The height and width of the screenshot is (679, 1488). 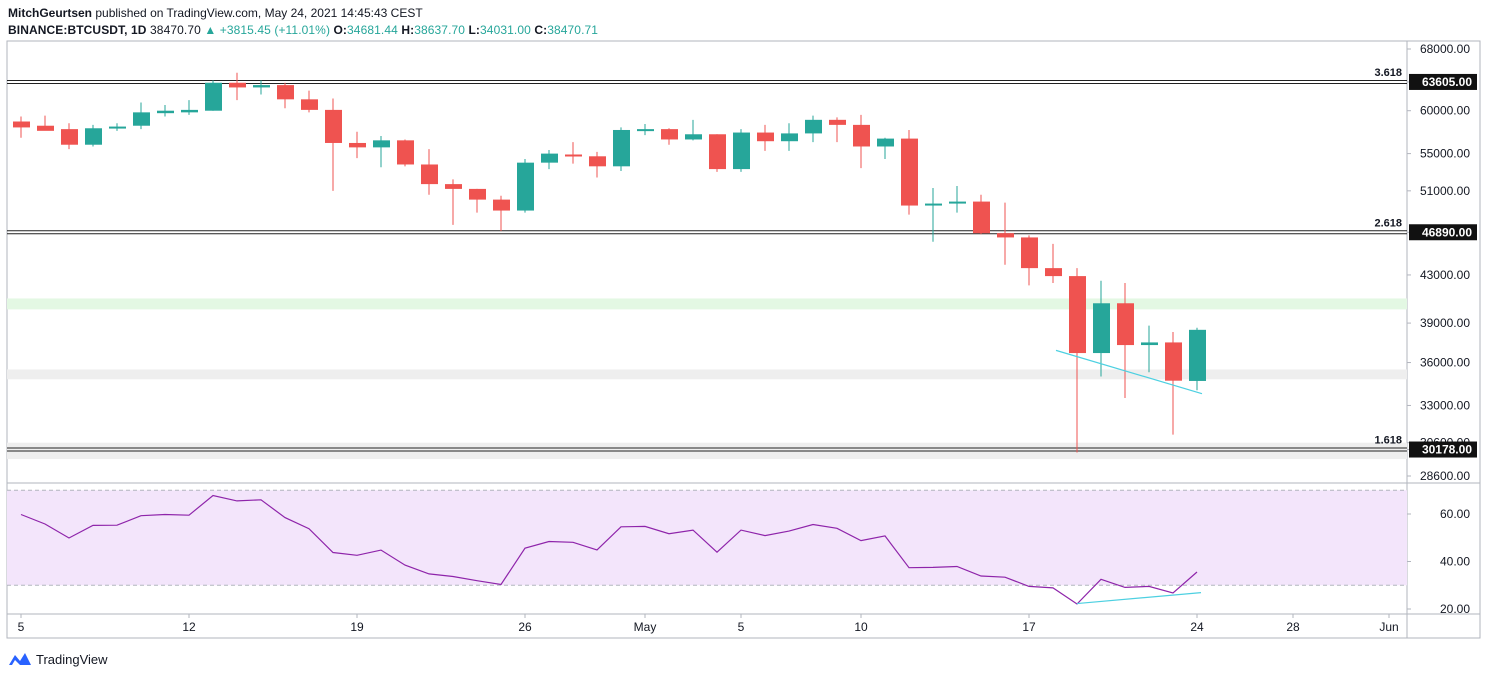 What do you see at coordinates (1445, 154) in the screenshot?
I see `price-axis-label: 55000.00` at bounding box center [1445, 154].